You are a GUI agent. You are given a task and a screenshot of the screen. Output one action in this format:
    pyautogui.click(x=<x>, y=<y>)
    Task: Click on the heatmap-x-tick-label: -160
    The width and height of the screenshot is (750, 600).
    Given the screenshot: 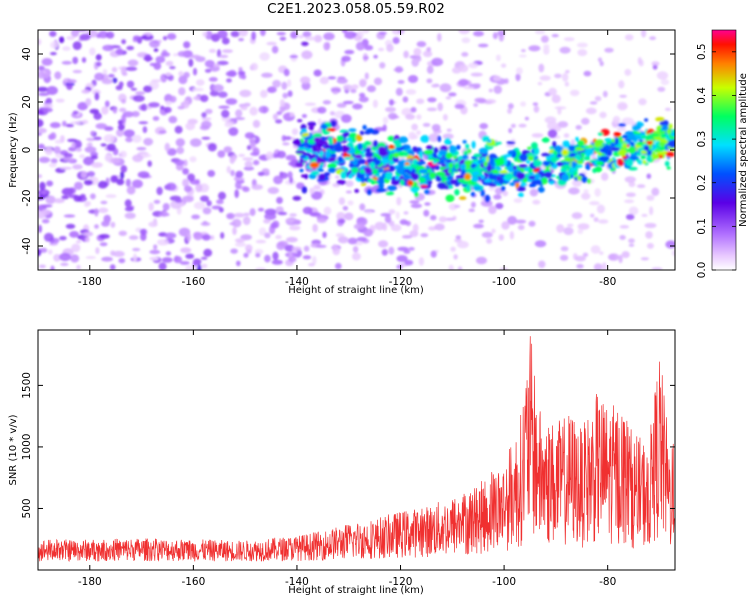 What is the action you would take?
    pyautogui.click(x=193, y=282)
    